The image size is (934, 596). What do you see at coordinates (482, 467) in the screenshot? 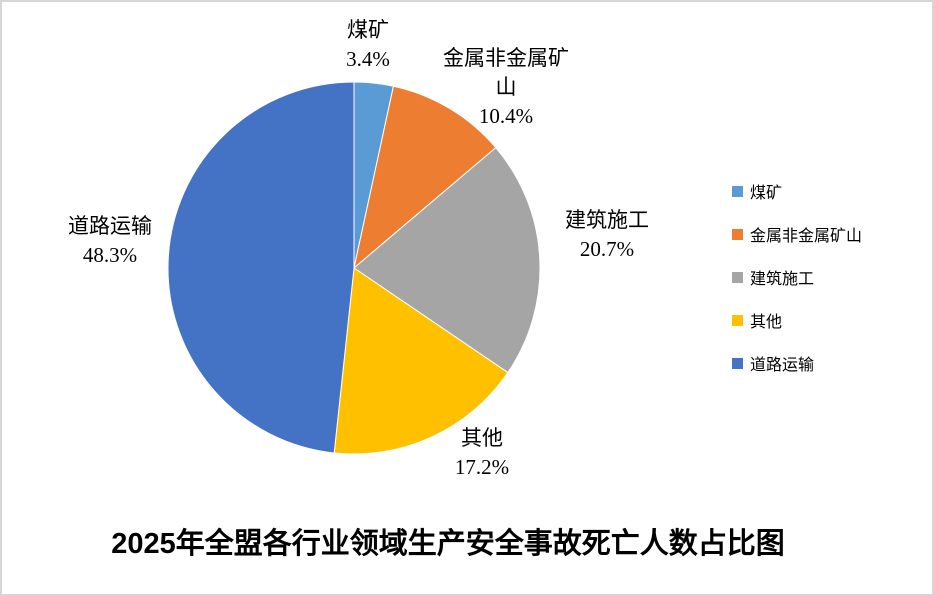
I see `slice-label-line: 17.2%` at bounding box center [482, 467].